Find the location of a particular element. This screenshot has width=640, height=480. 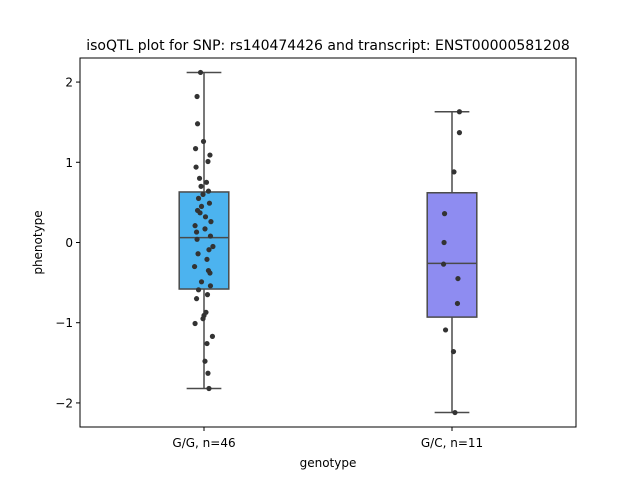

x-tick-label: G/G, n=46 is located at coordinates (203, 443).